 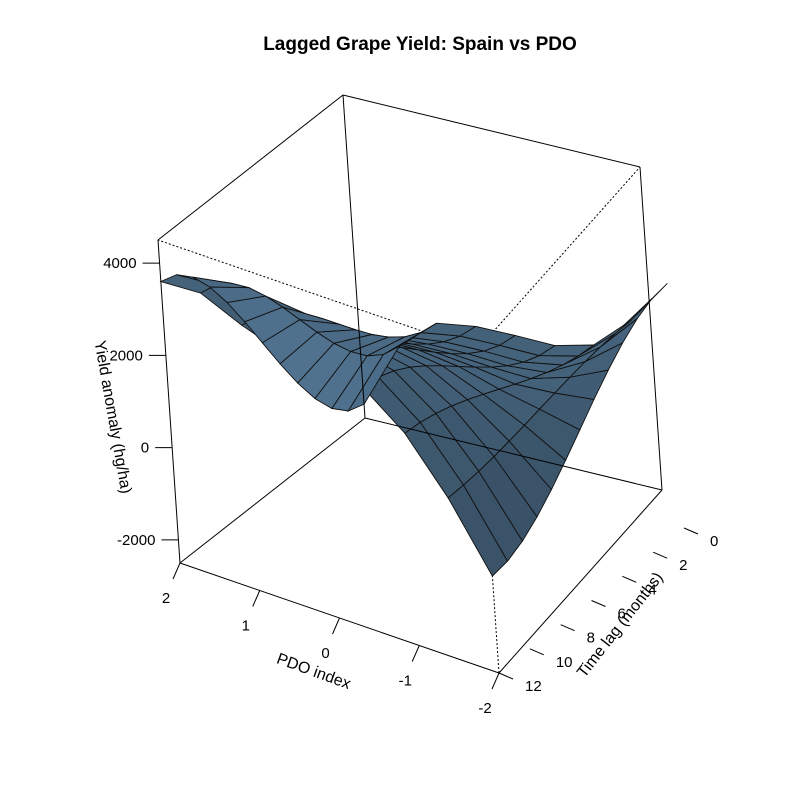 I want to click on z-tick-label: -2000, so click(x=136, y=540).